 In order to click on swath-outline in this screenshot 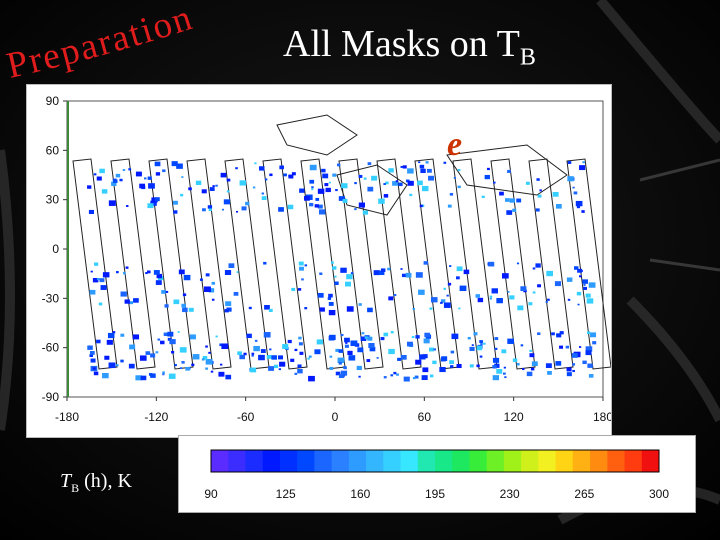, I will do `click(361, 264)`.